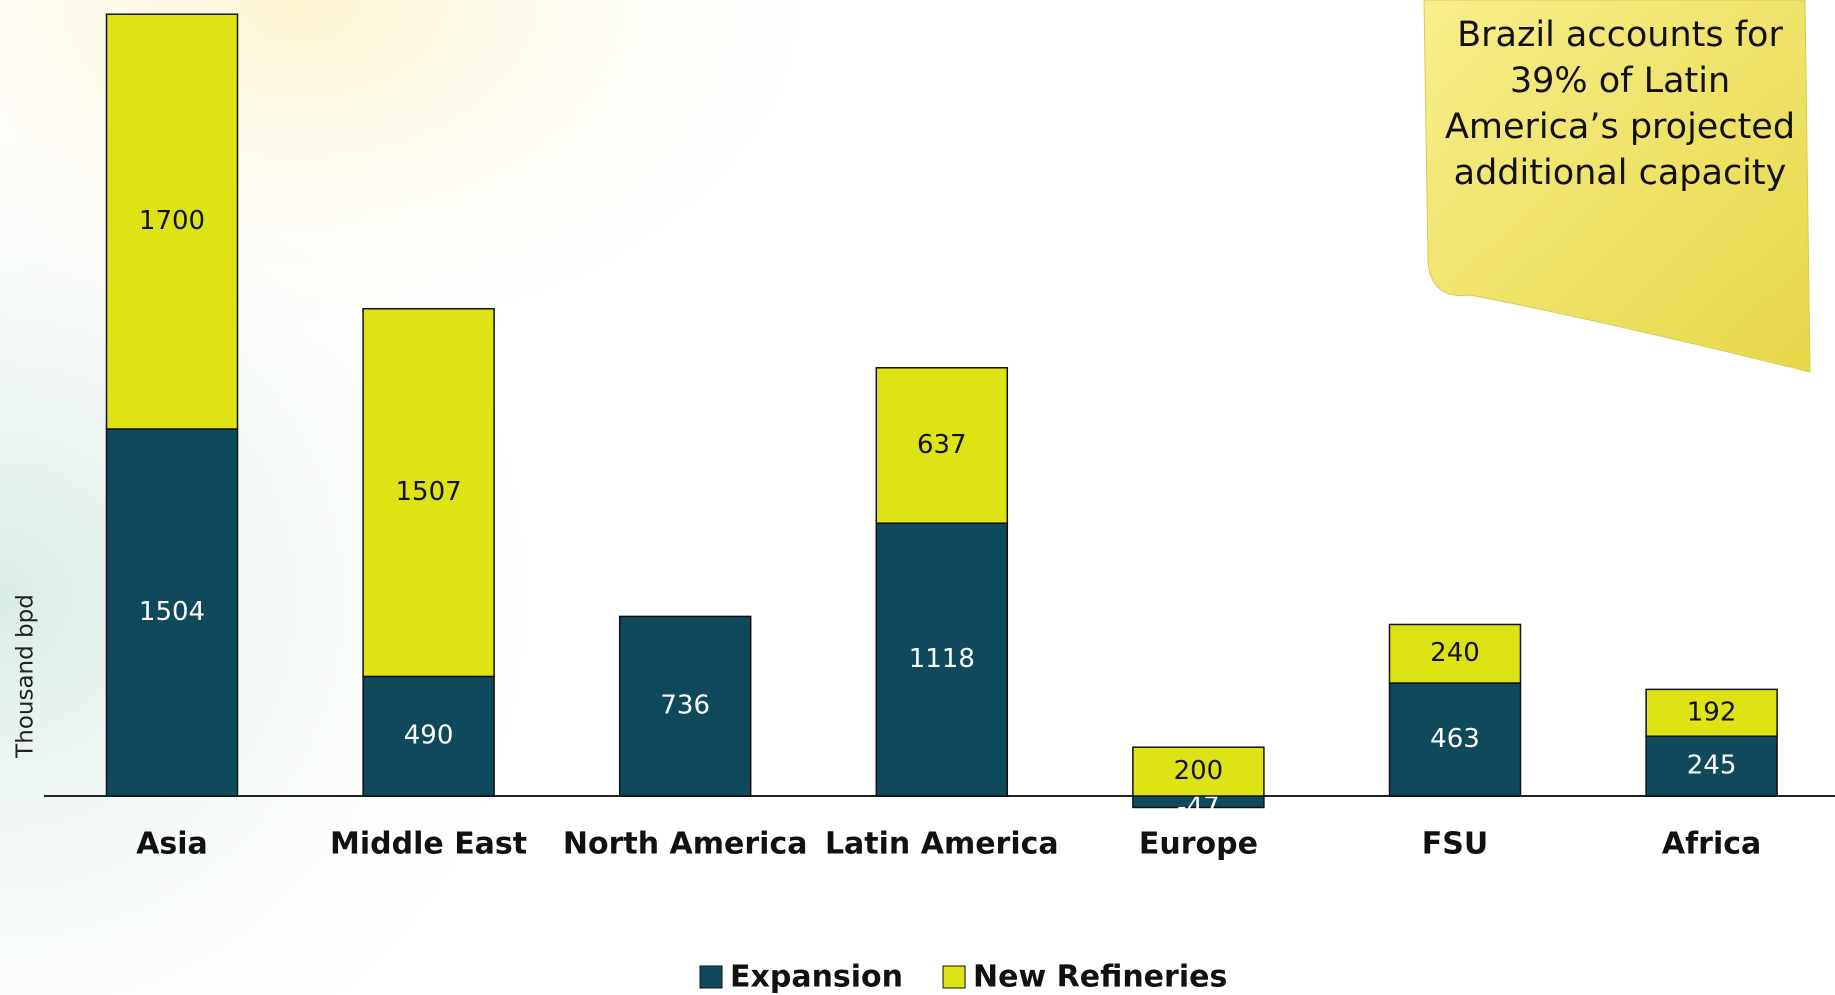 Image resolution: width=1835 pixels, height=995 pixels. I want to click on data-label: 245, so click(1712, 766).